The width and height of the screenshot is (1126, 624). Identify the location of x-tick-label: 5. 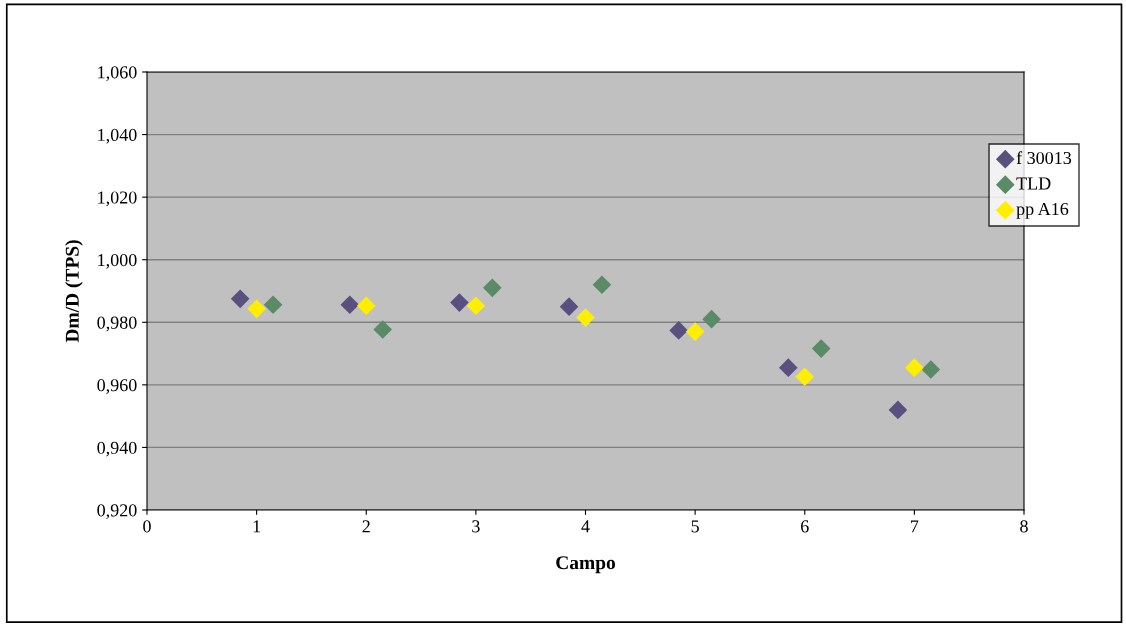
(695, 526).